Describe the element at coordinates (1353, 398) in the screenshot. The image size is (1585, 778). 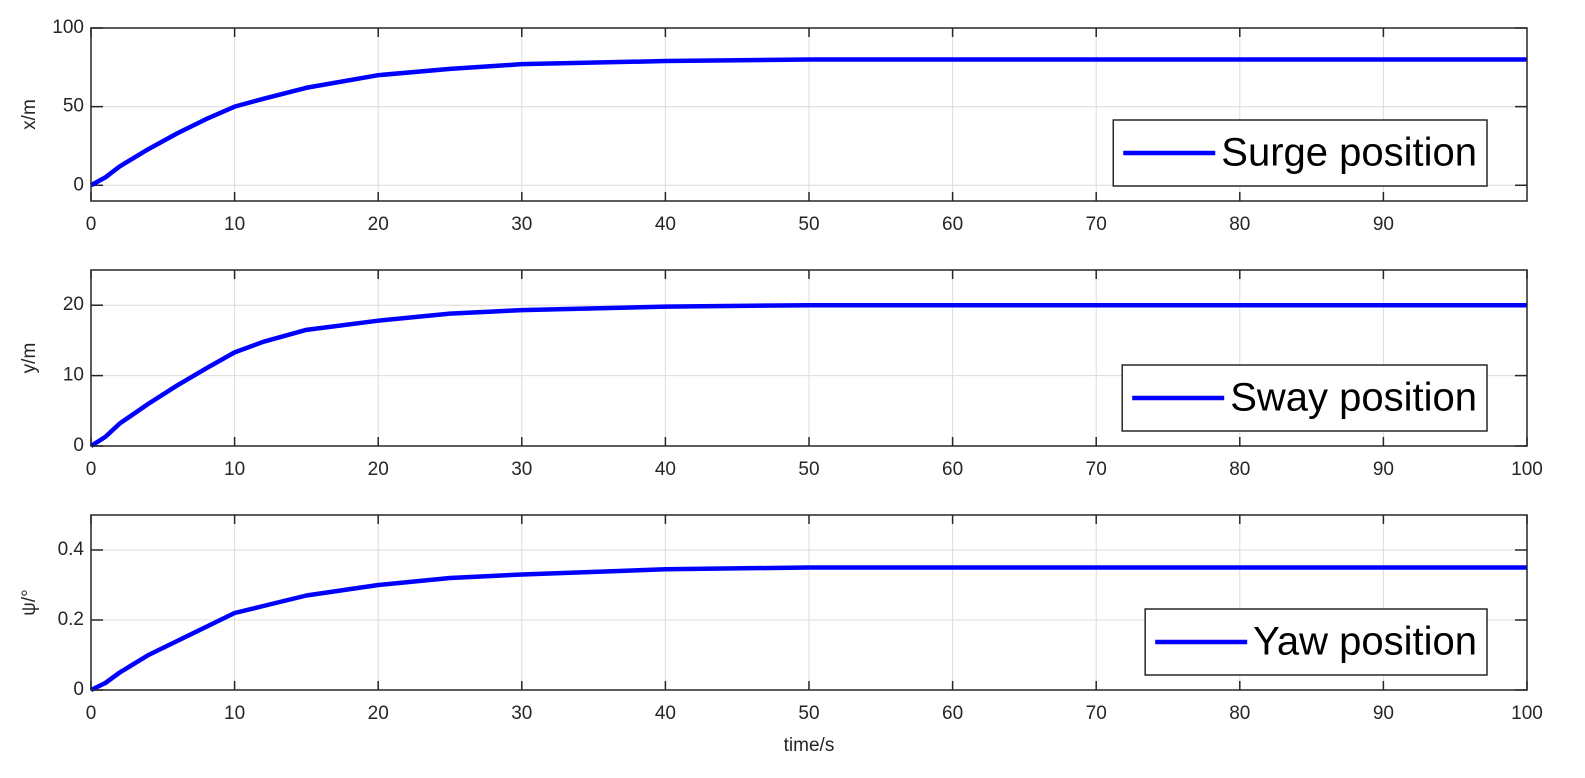
I see `legend-label: Sway position` at that location.